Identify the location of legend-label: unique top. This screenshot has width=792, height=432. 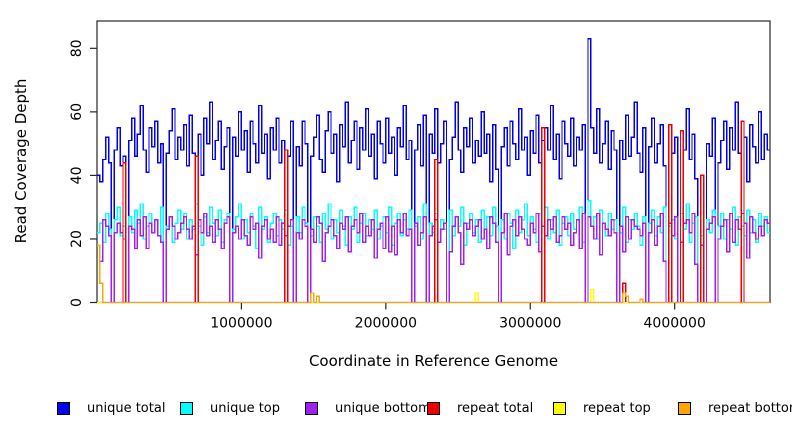
(245, 408).